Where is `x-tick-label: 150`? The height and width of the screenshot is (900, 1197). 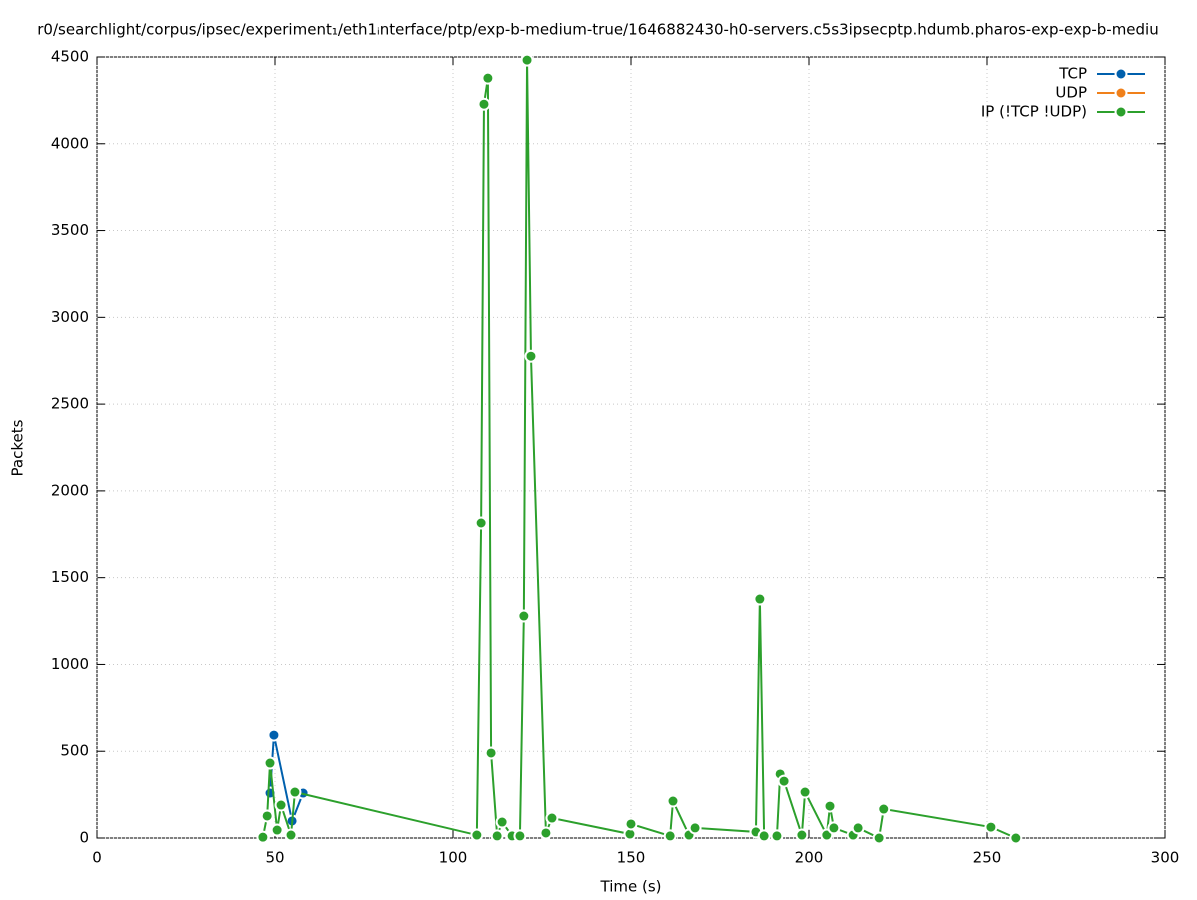 x-tick-label: 150 is located at coordinates (631, 858).